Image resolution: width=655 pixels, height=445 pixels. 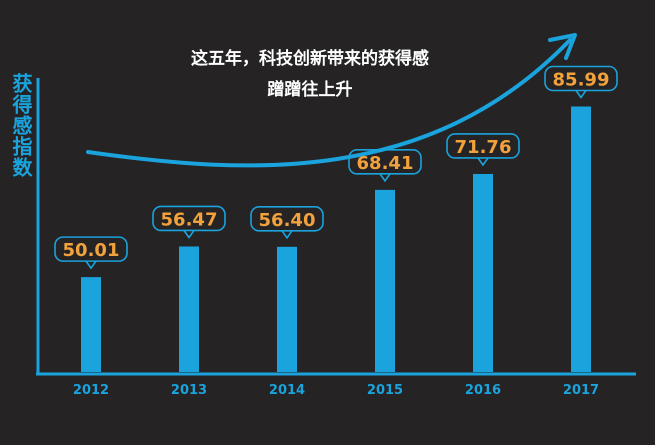 What do you see at coordinates (581, 390) in the screenshot?
I see `x-tick-label: 2017` at bounding box center [581, 390].